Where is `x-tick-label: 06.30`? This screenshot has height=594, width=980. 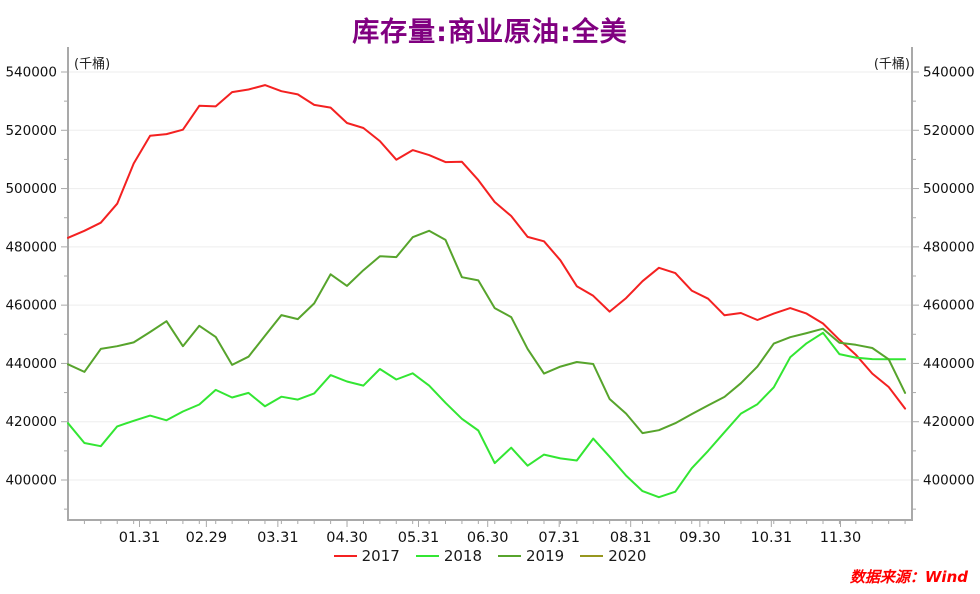 x-tick-label: 06.30 is located at coordinates (488, 538).